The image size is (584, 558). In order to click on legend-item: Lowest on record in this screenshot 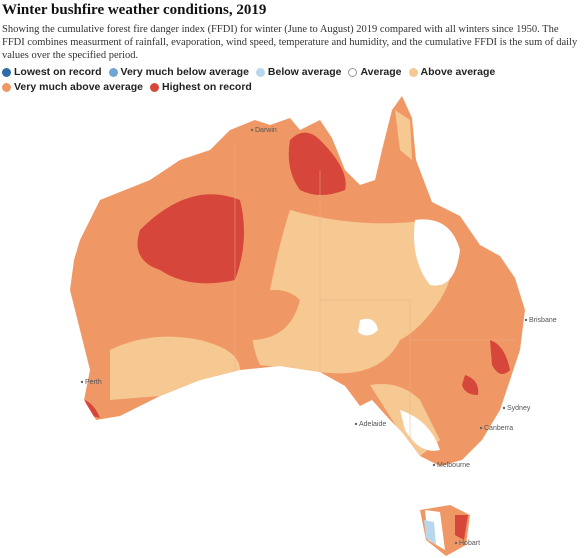, I will do `click(52, 72)`.